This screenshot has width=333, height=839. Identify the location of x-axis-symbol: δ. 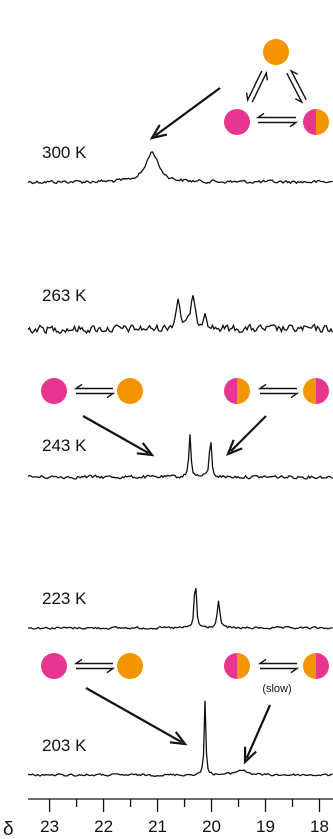
(8, 829).